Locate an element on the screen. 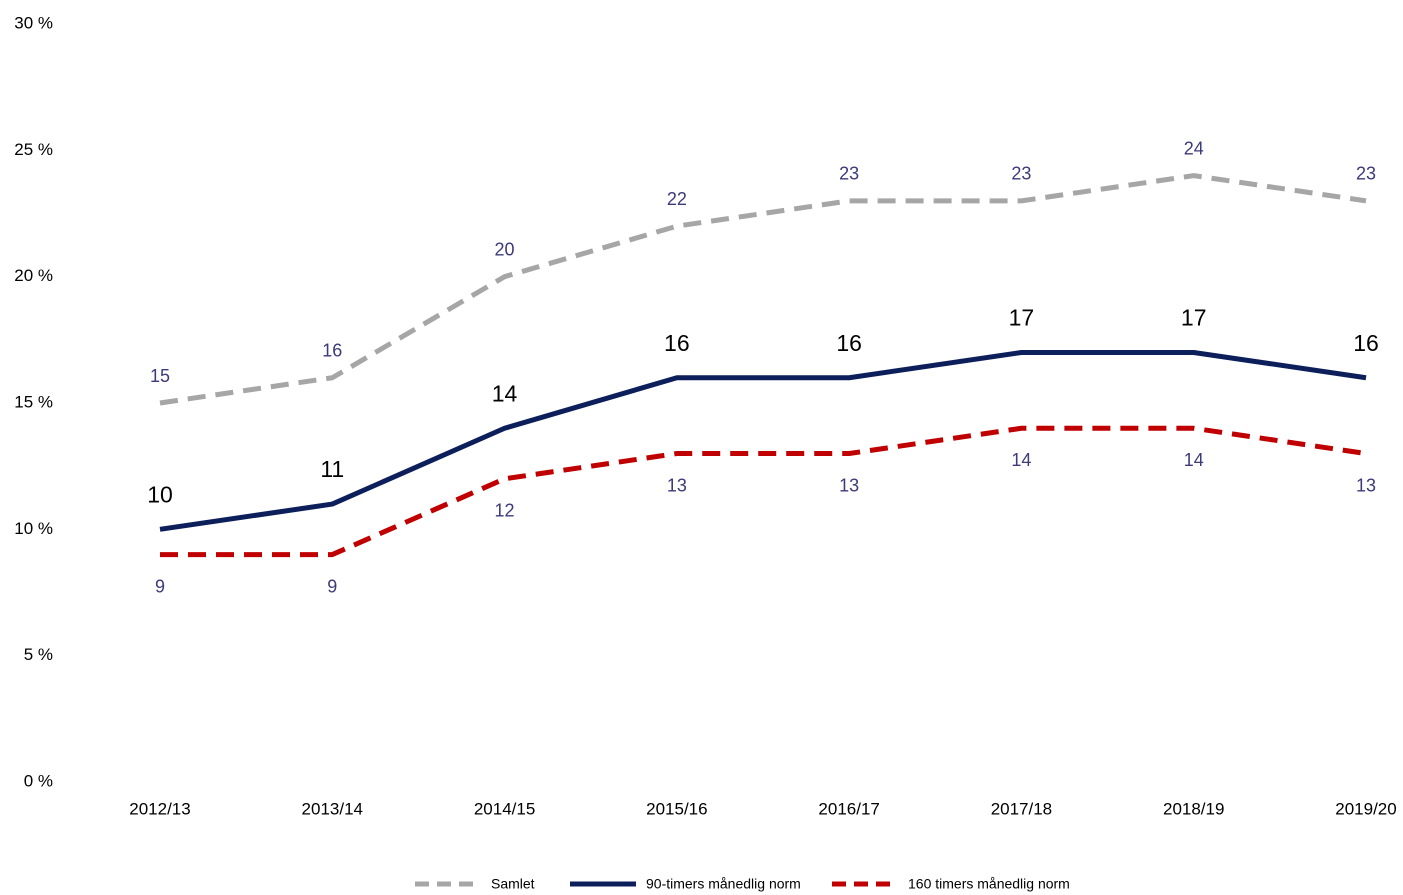  legend-label: 90-timers månedlig norm is located at coordinates (723, 884).